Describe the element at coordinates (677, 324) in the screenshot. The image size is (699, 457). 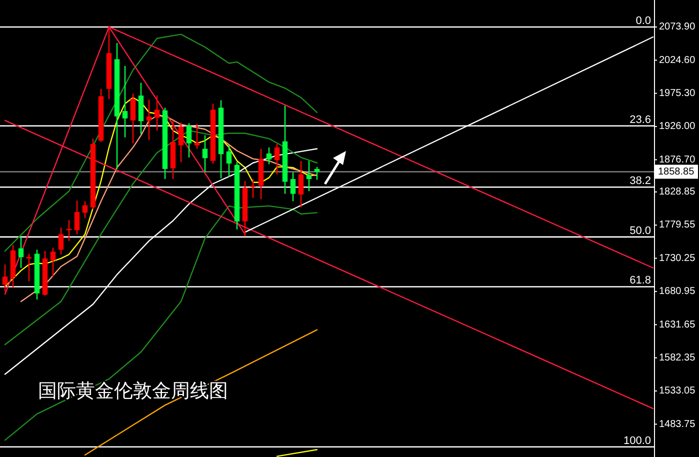
I see `y-tick-label: 1631.65` at that location.